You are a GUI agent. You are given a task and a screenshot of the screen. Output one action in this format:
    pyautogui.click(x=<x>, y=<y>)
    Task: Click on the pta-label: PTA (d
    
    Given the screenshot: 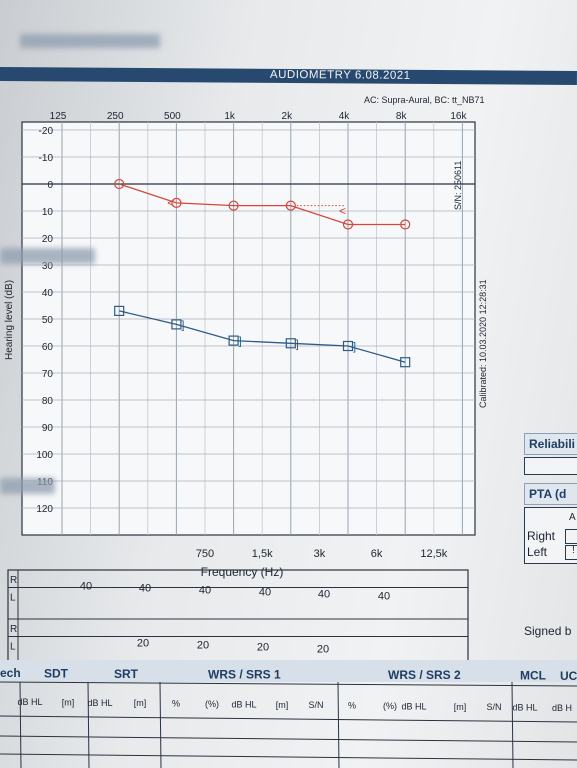 What is the action you would take?
    pyautogui.click(x=548, y=494)
    